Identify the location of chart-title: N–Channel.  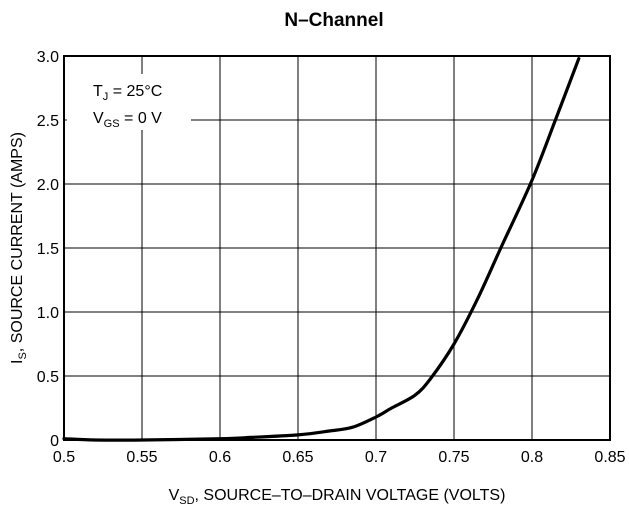
(333, 20).